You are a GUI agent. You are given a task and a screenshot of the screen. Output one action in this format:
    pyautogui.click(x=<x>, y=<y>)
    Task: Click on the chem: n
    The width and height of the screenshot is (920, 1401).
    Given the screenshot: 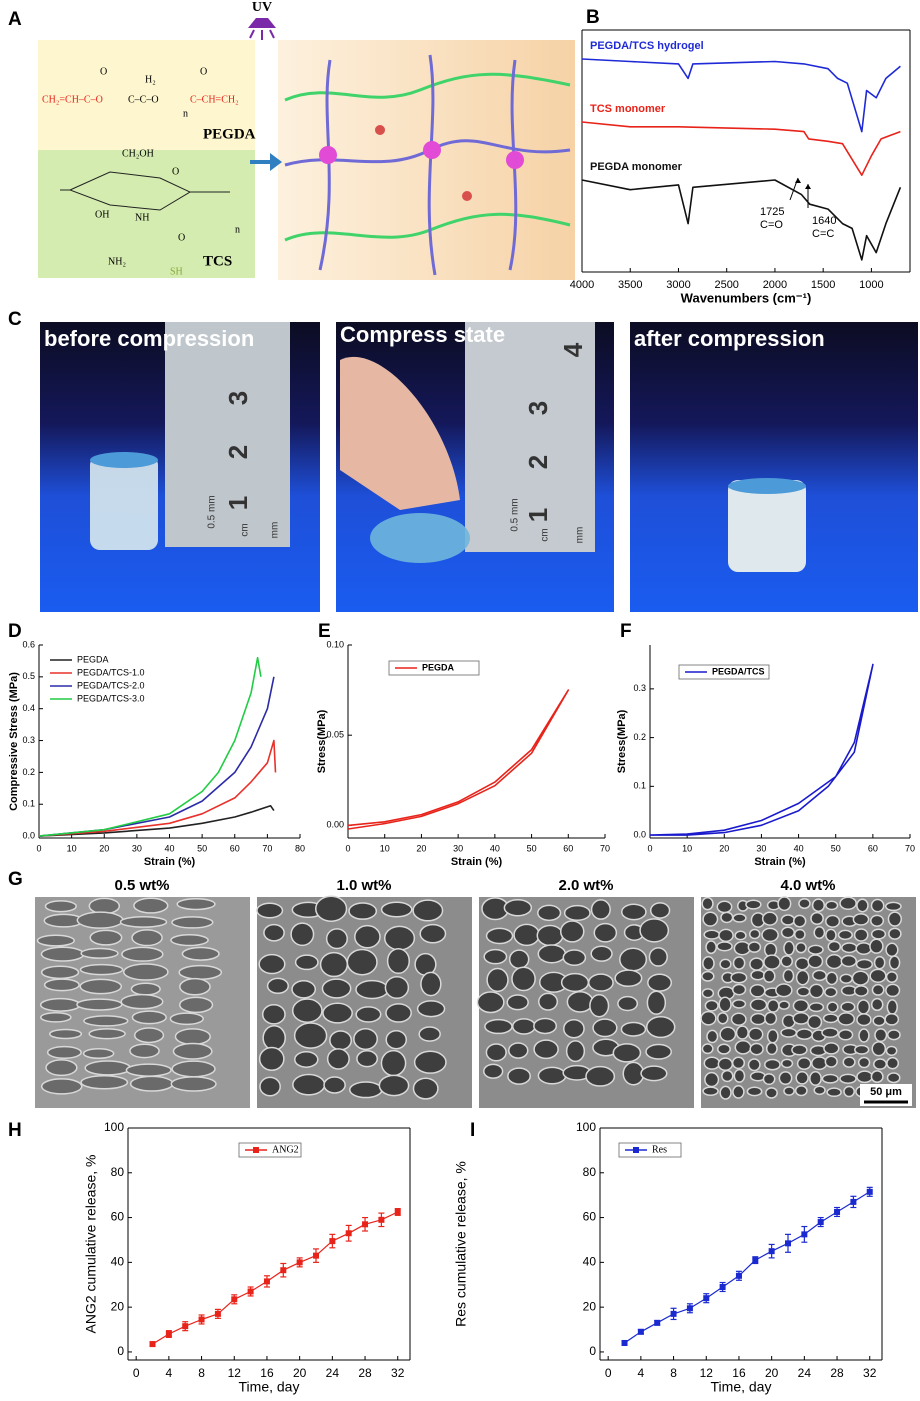 What is the action you would take?
    pyautogui.click(x=237, y=229)
    